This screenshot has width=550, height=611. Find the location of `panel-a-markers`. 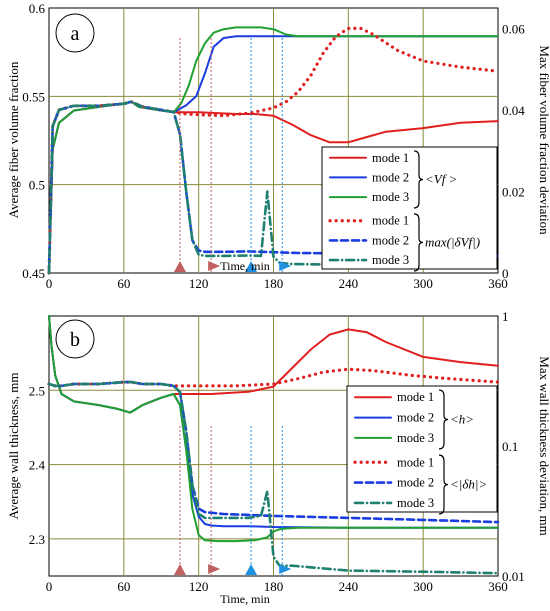

panel-a-markers is located at coordinates (232, 155).